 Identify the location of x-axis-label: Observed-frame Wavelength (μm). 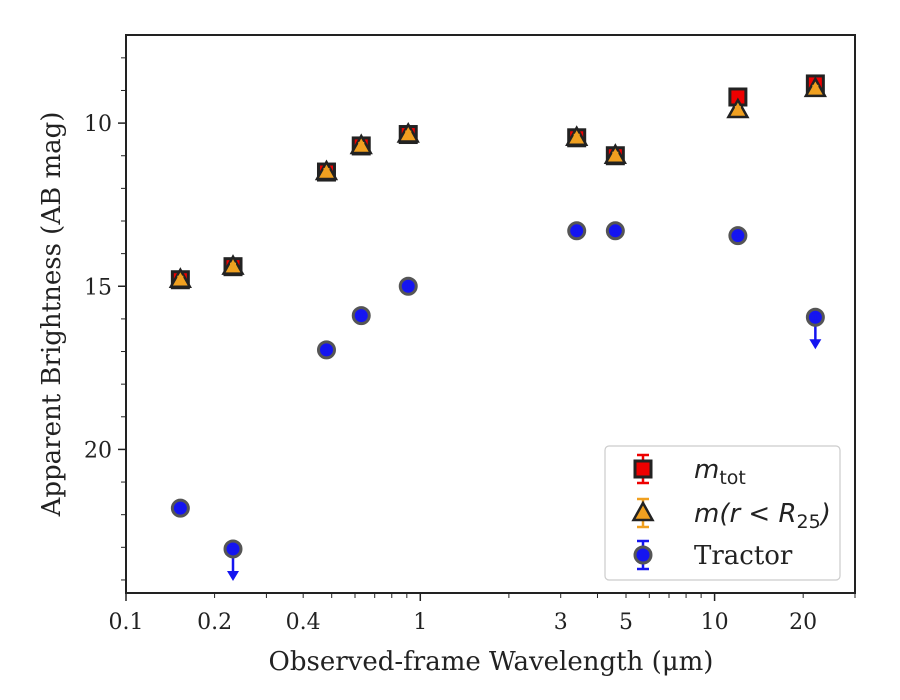
(491, 662).